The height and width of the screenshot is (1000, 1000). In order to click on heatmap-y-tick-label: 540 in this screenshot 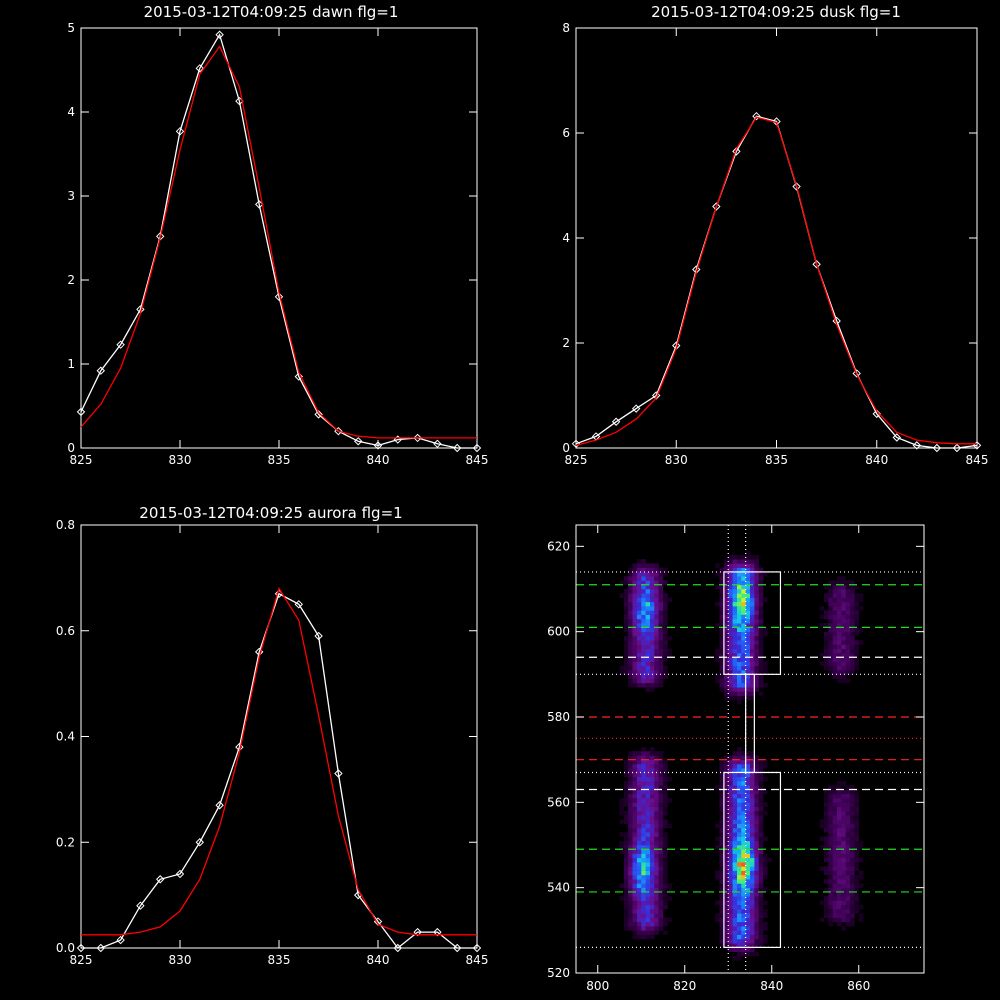, I will do `click(558, 888)`.